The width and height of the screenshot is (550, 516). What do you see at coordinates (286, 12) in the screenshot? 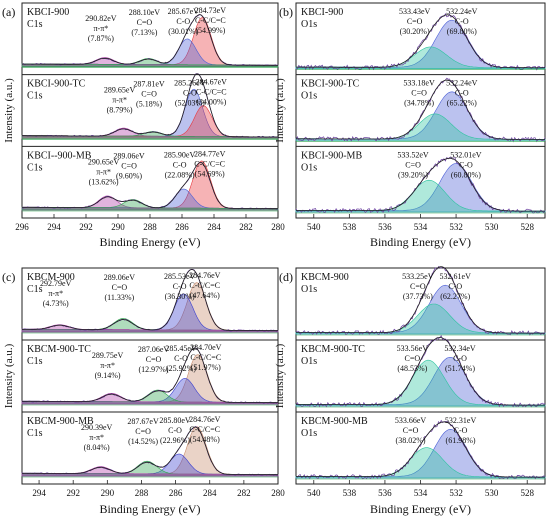
I see `panel-label: (b)` at bounding box center [286, 12].